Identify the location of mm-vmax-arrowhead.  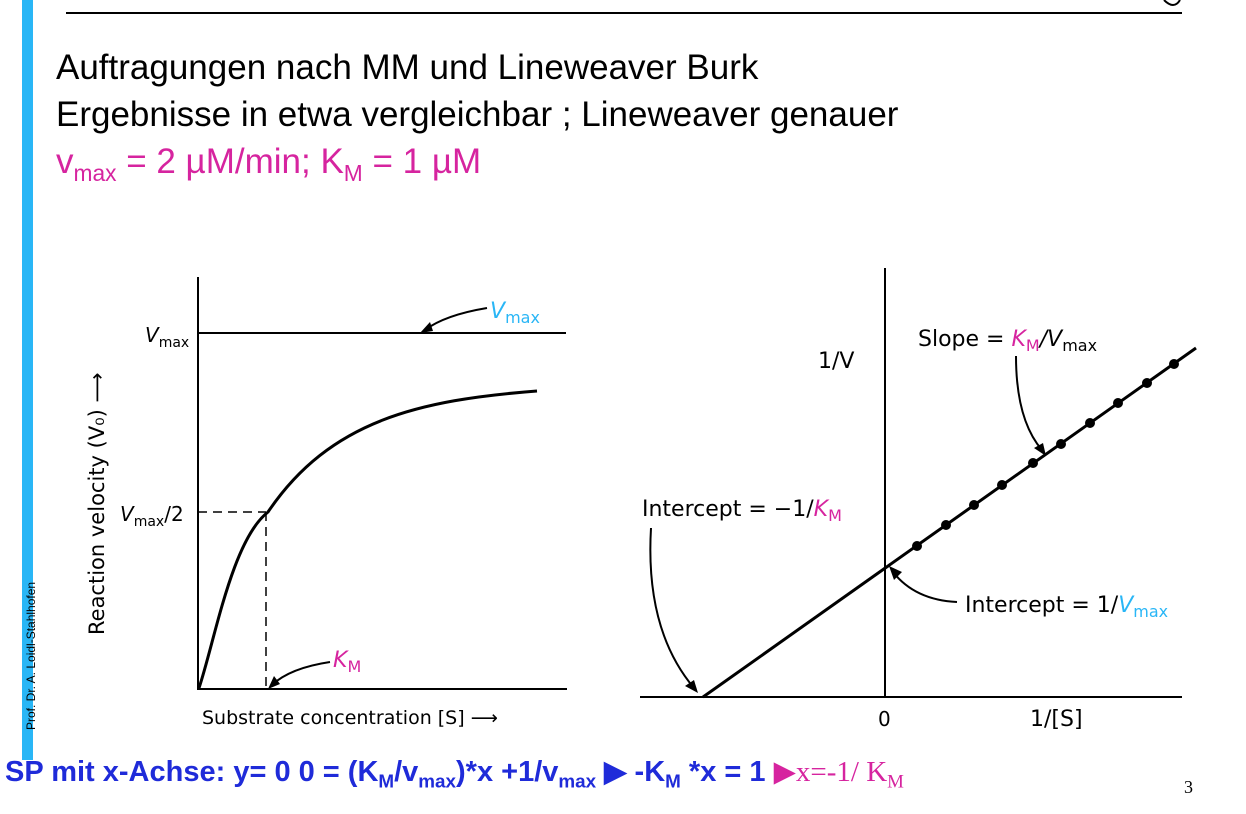
(426, 327).